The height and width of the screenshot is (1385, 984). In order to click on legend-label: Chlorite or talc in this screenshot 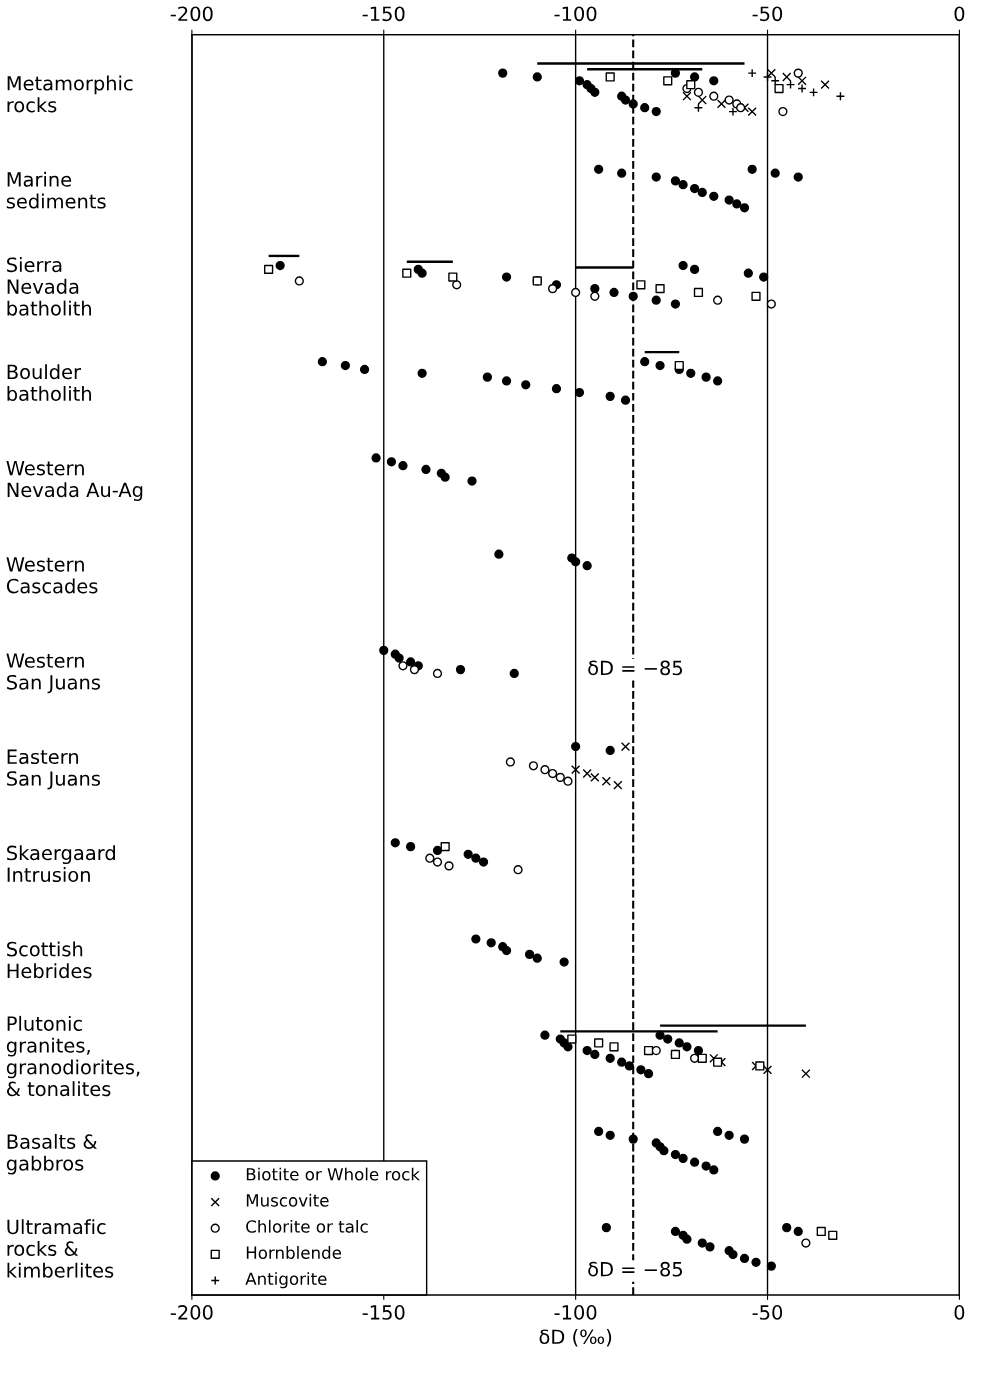, I will do `click(307, 1226)`.